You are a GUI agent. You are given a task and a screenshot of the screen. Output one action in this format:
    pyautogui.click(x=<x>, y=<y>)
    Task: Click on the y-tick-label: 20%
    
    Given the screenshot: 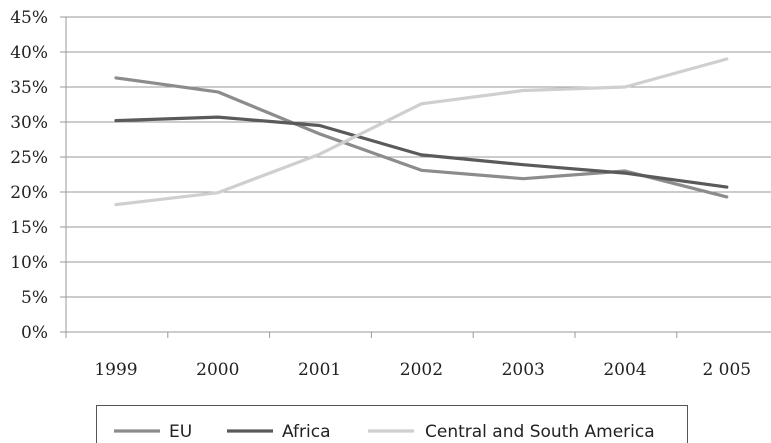 What is the action you would take?
    pyautogui.click(x=29, y=193)
    